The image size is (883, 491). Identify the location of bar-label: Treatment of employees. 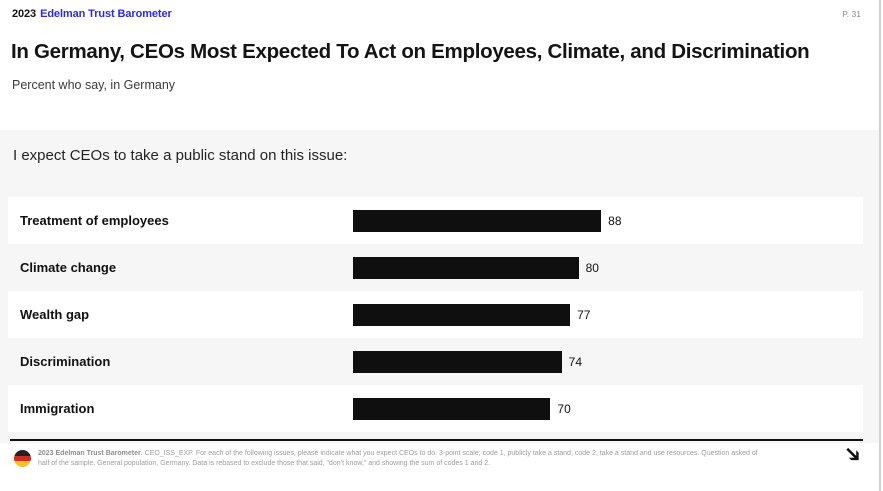
(94, 220).